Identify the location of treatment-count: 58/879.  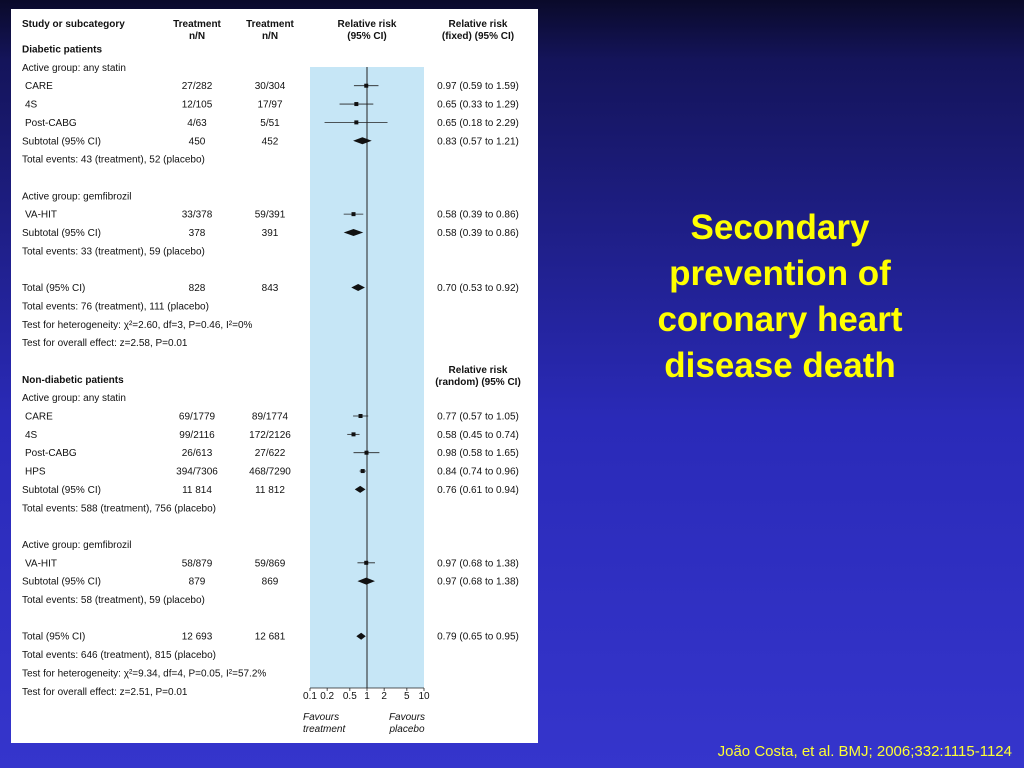
(197, 563).